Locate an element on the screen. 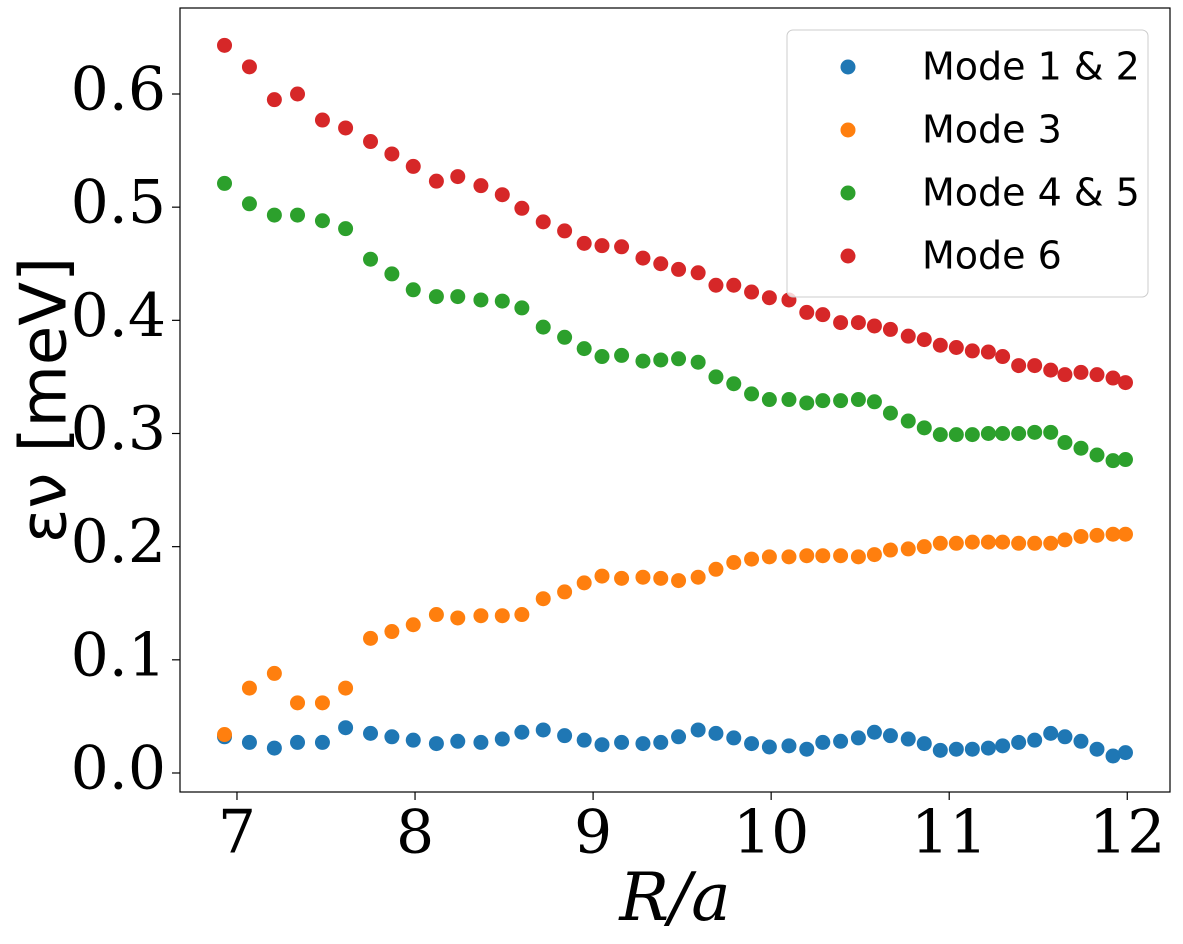 Image resolution: width=1183 pixels, height=944 pixels. x-tick-label: 9 is located at coordinates (593, 833).